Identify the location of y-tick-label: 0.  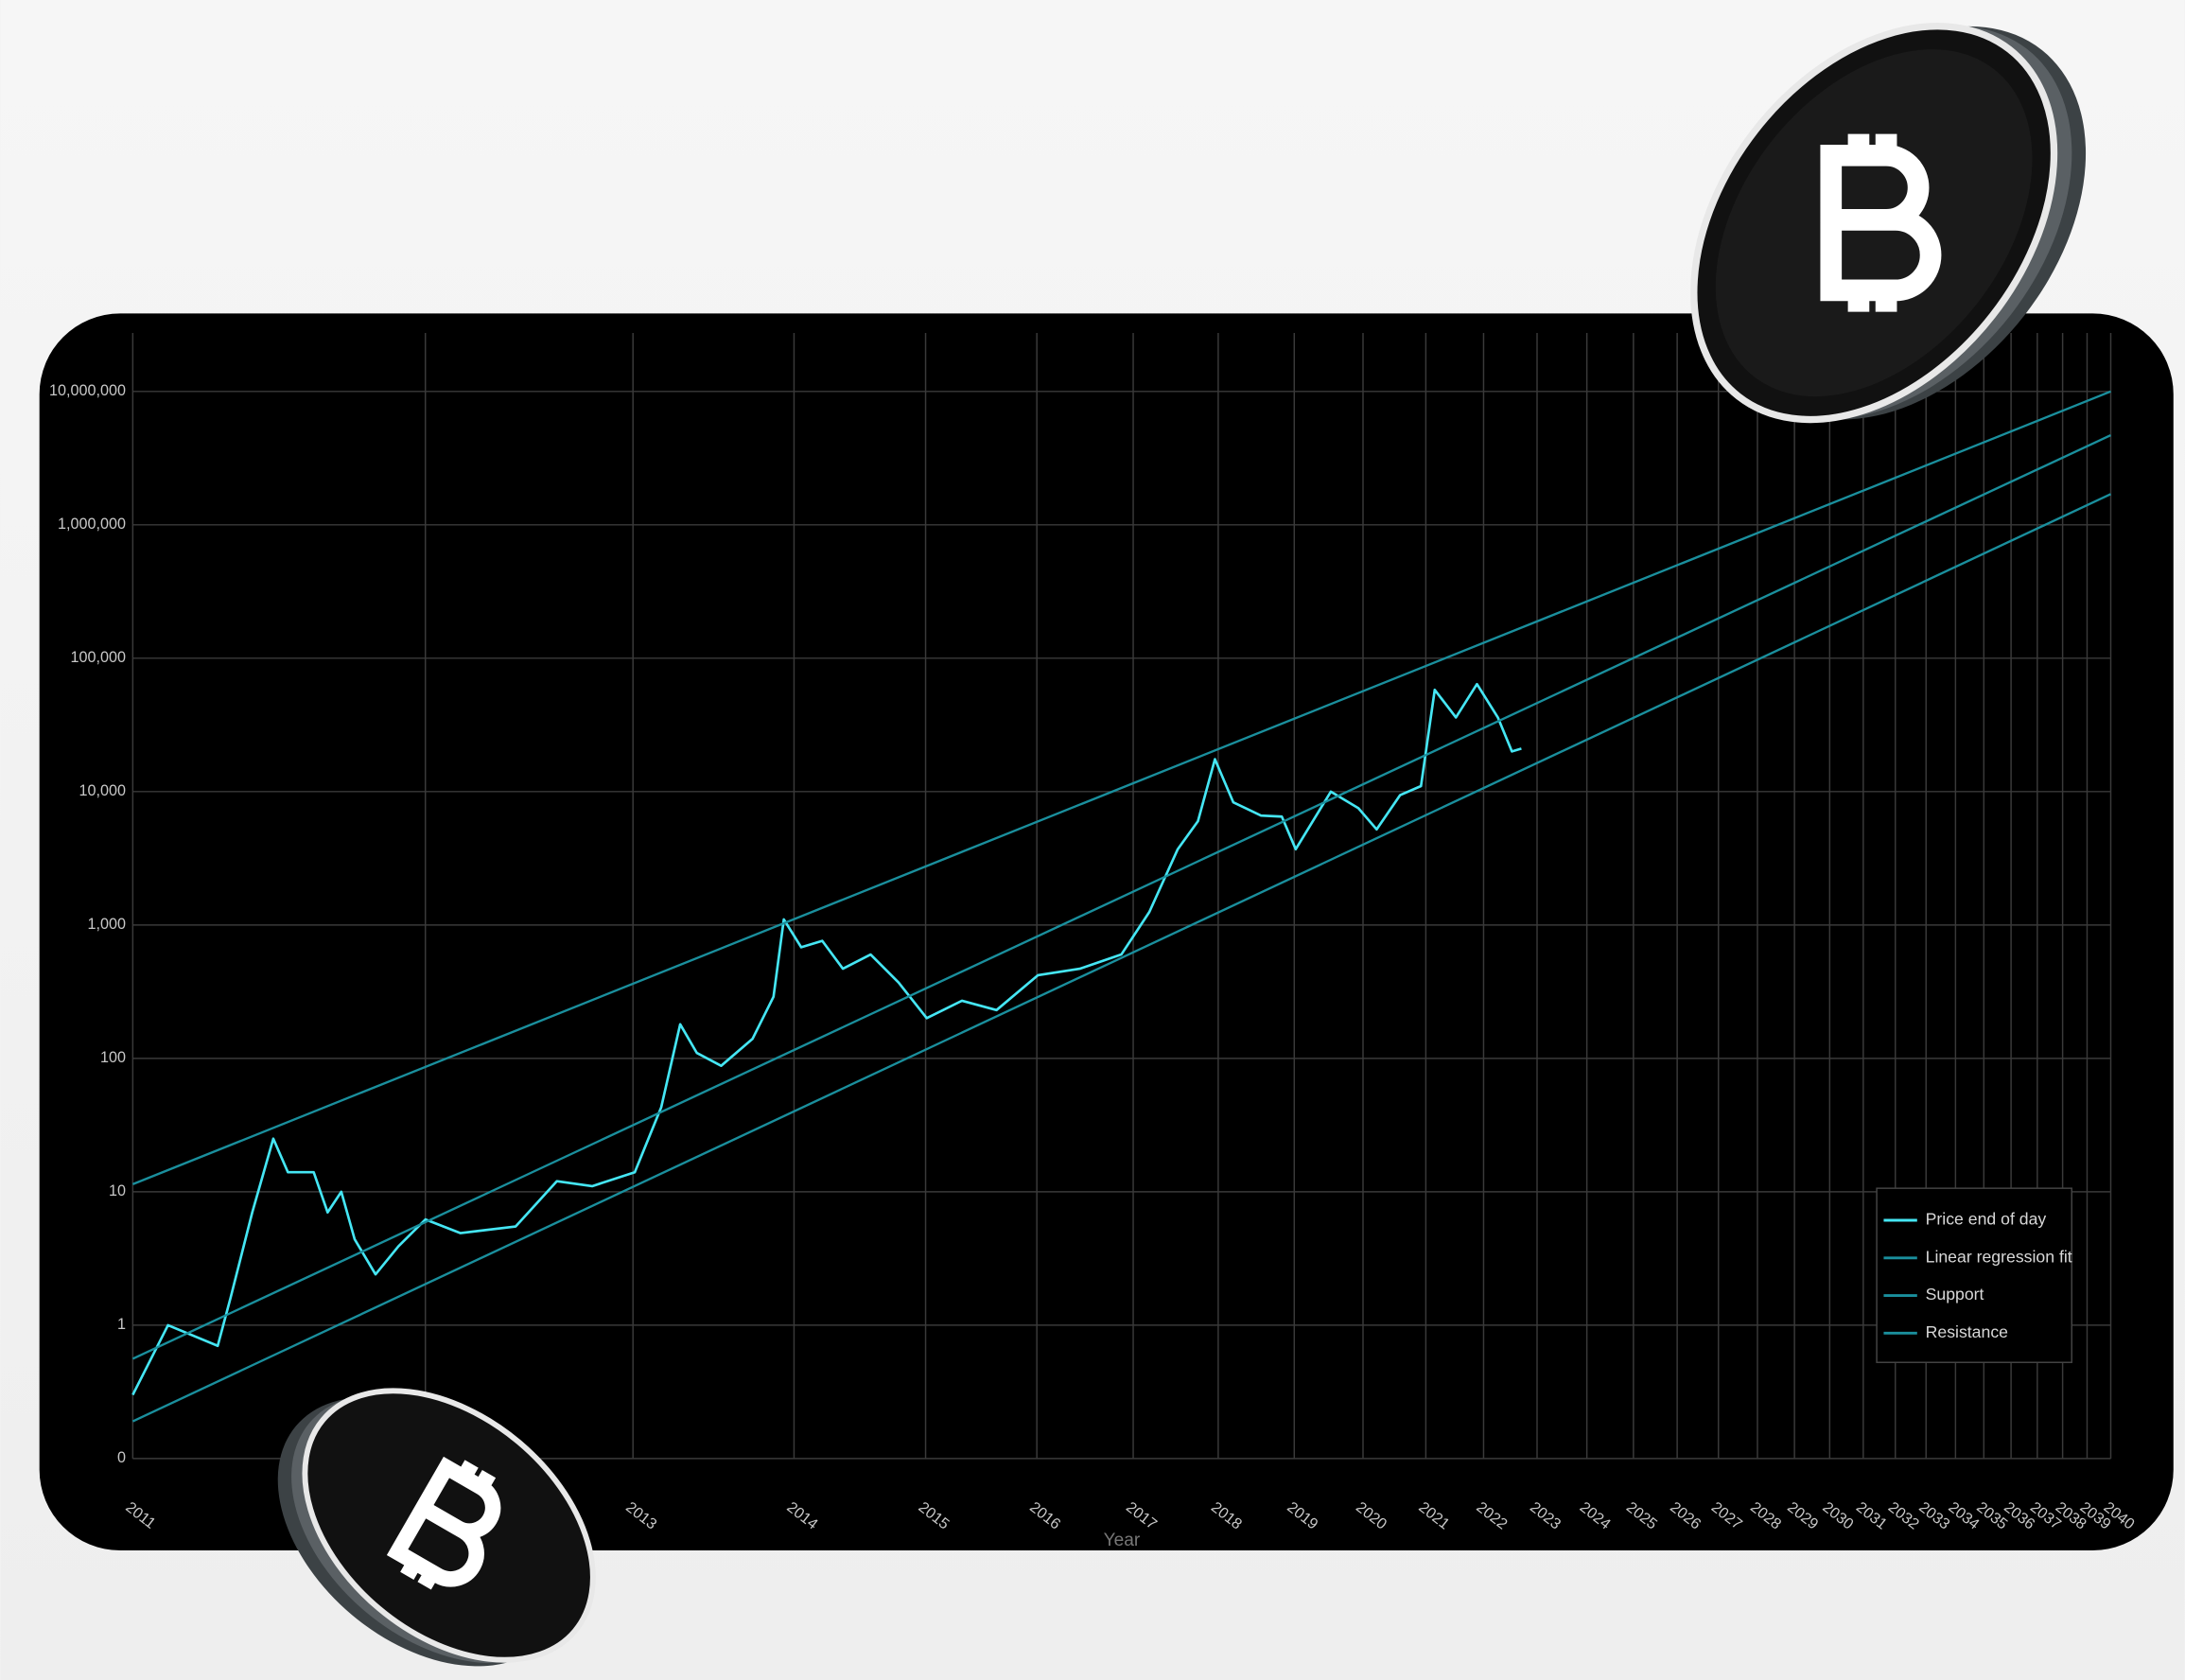
(121, 1457).